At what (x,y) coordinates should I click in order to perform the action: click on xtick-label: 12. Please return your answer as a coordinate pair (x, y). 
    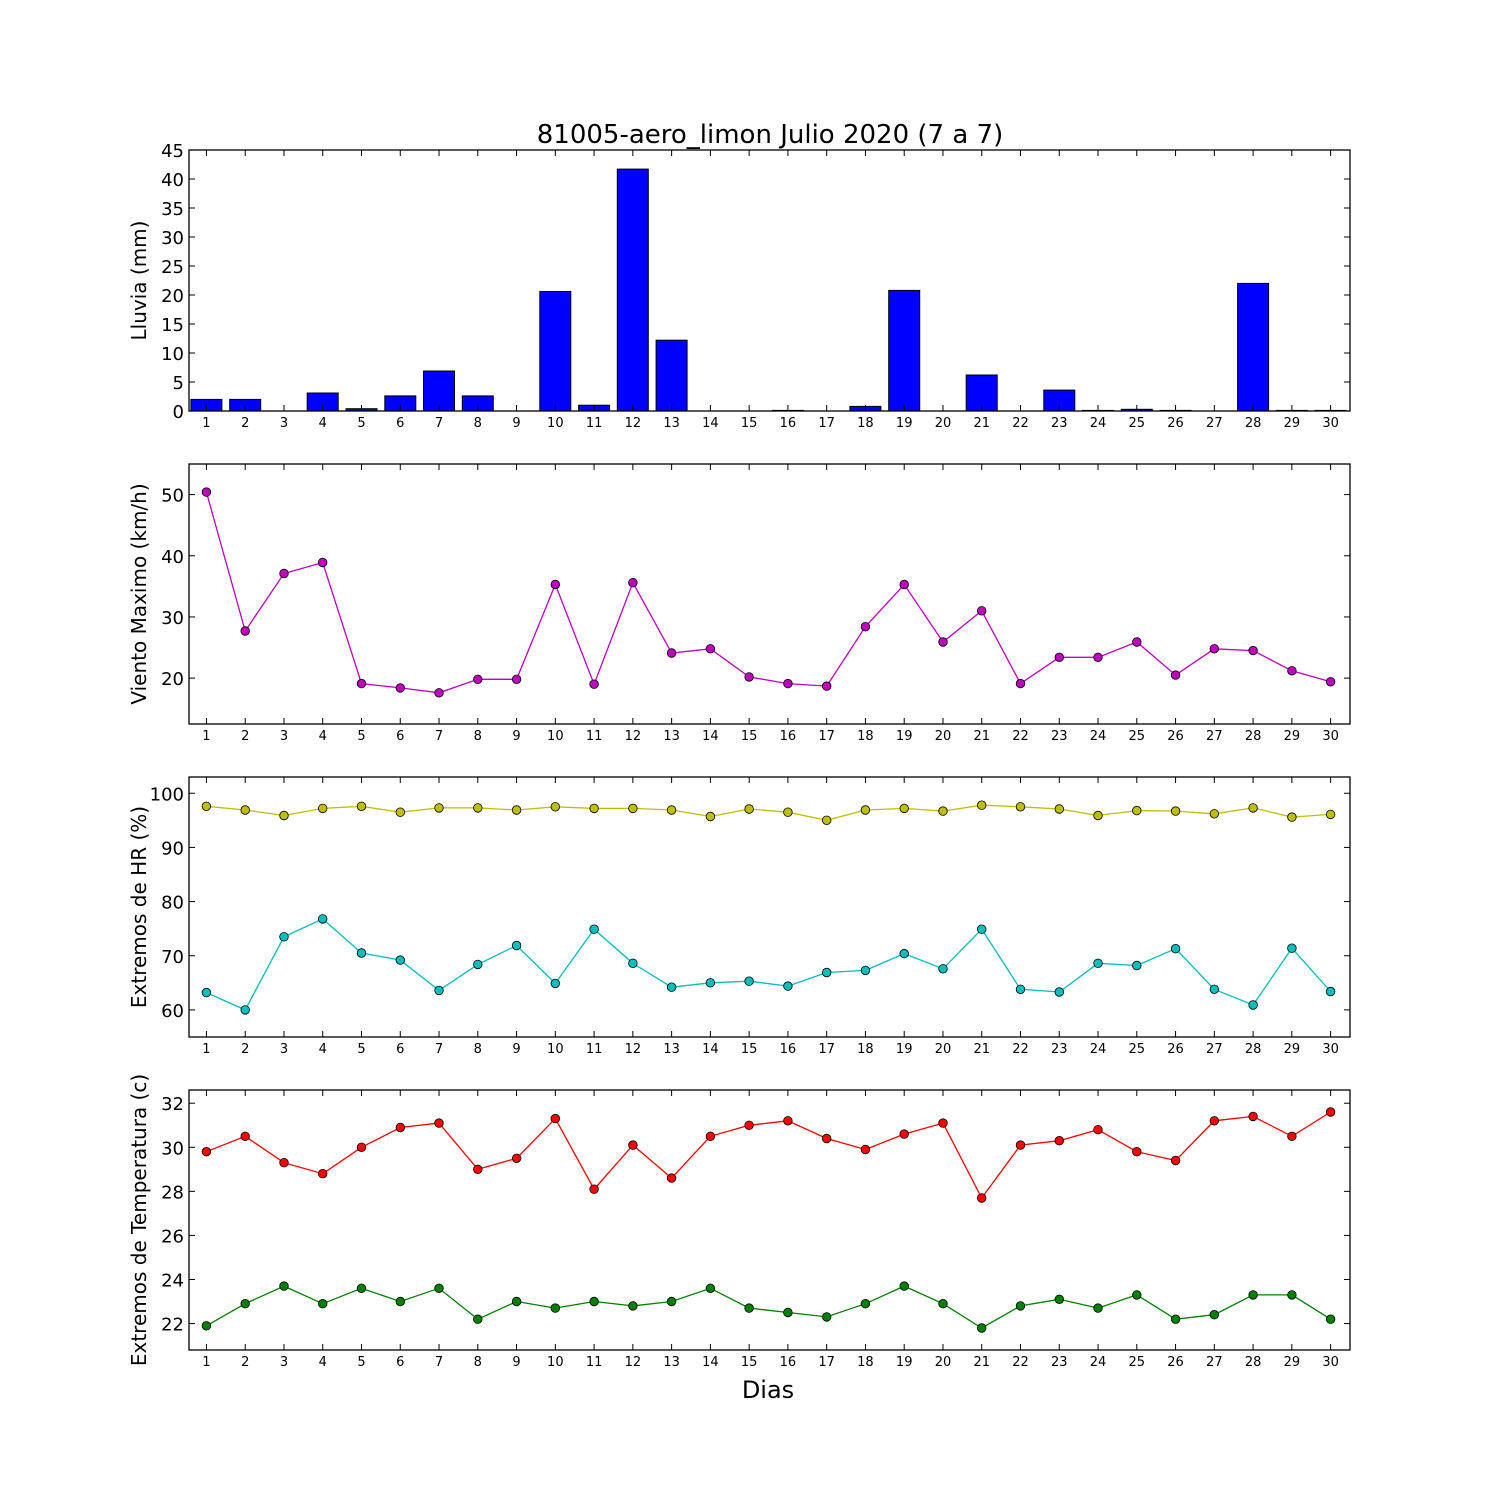
    Looking at the image, I should click on (633, 423).